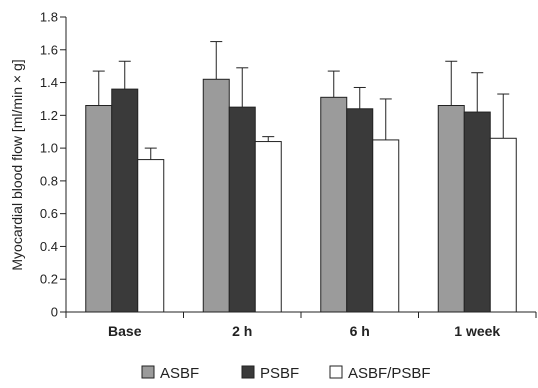  What do you see at coordinates (49, 213) in the screenshot?
I see `y-tick-label-3: 0.6` at bounding box center [49, 213].